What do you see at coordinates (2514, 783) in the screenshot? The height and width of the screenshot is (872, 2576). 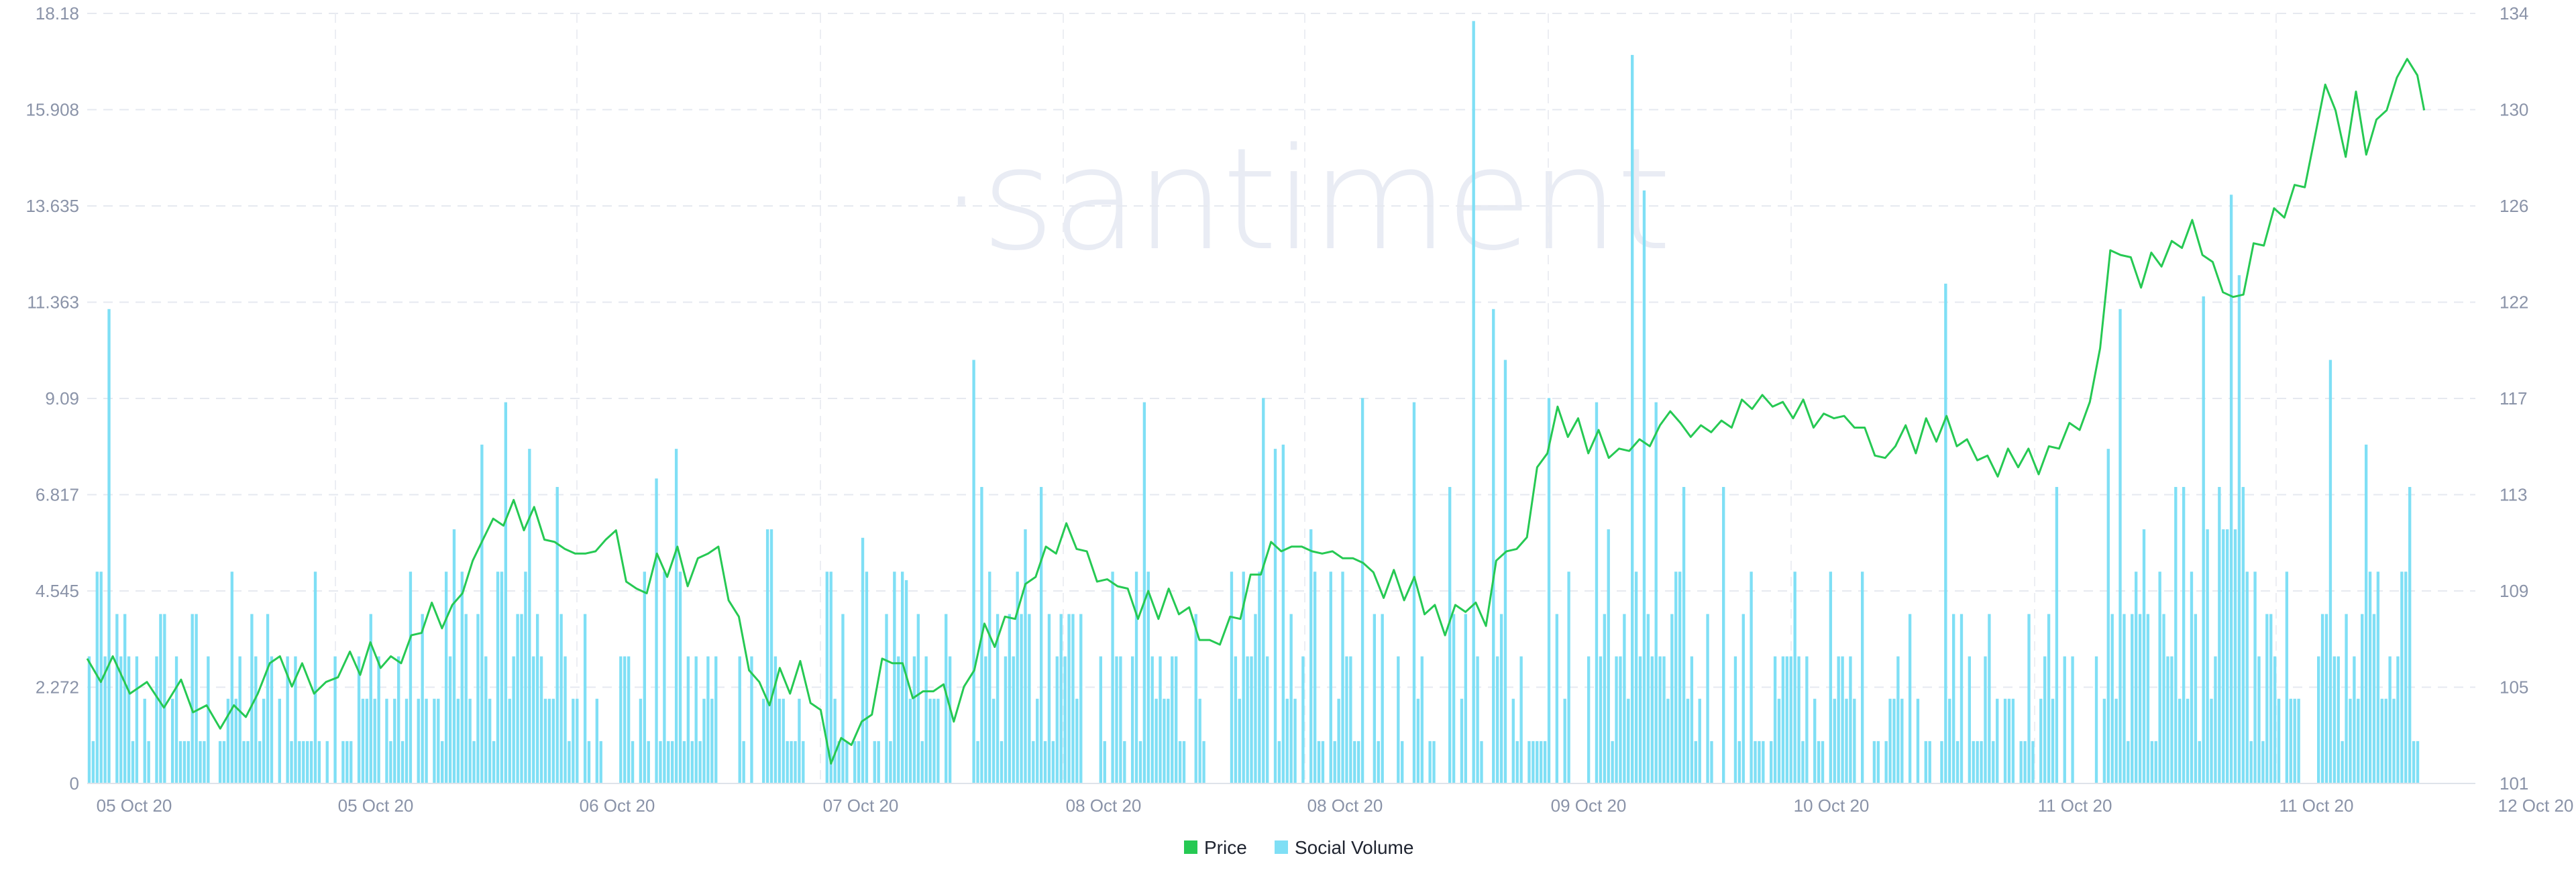 I see `y-right-tick: 101` at bounding box center [2514, 783].